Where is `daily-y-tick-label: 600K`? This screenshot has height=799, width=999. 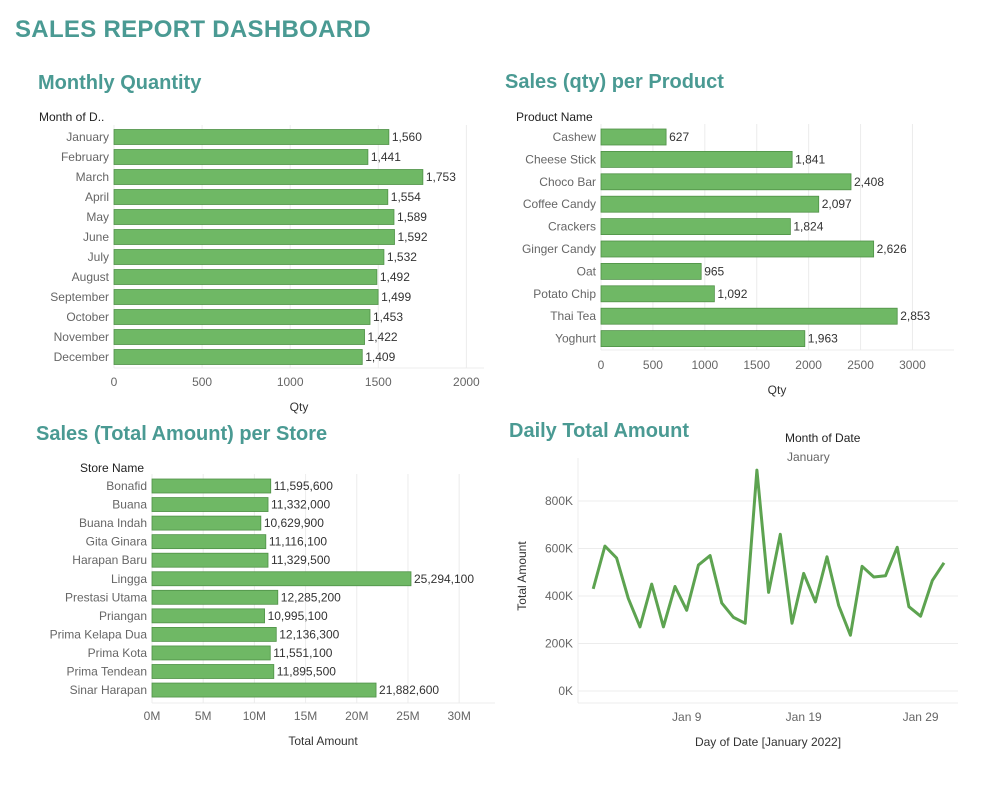
daily-y-tick-label: 600K is located at coordinates (559, 549).